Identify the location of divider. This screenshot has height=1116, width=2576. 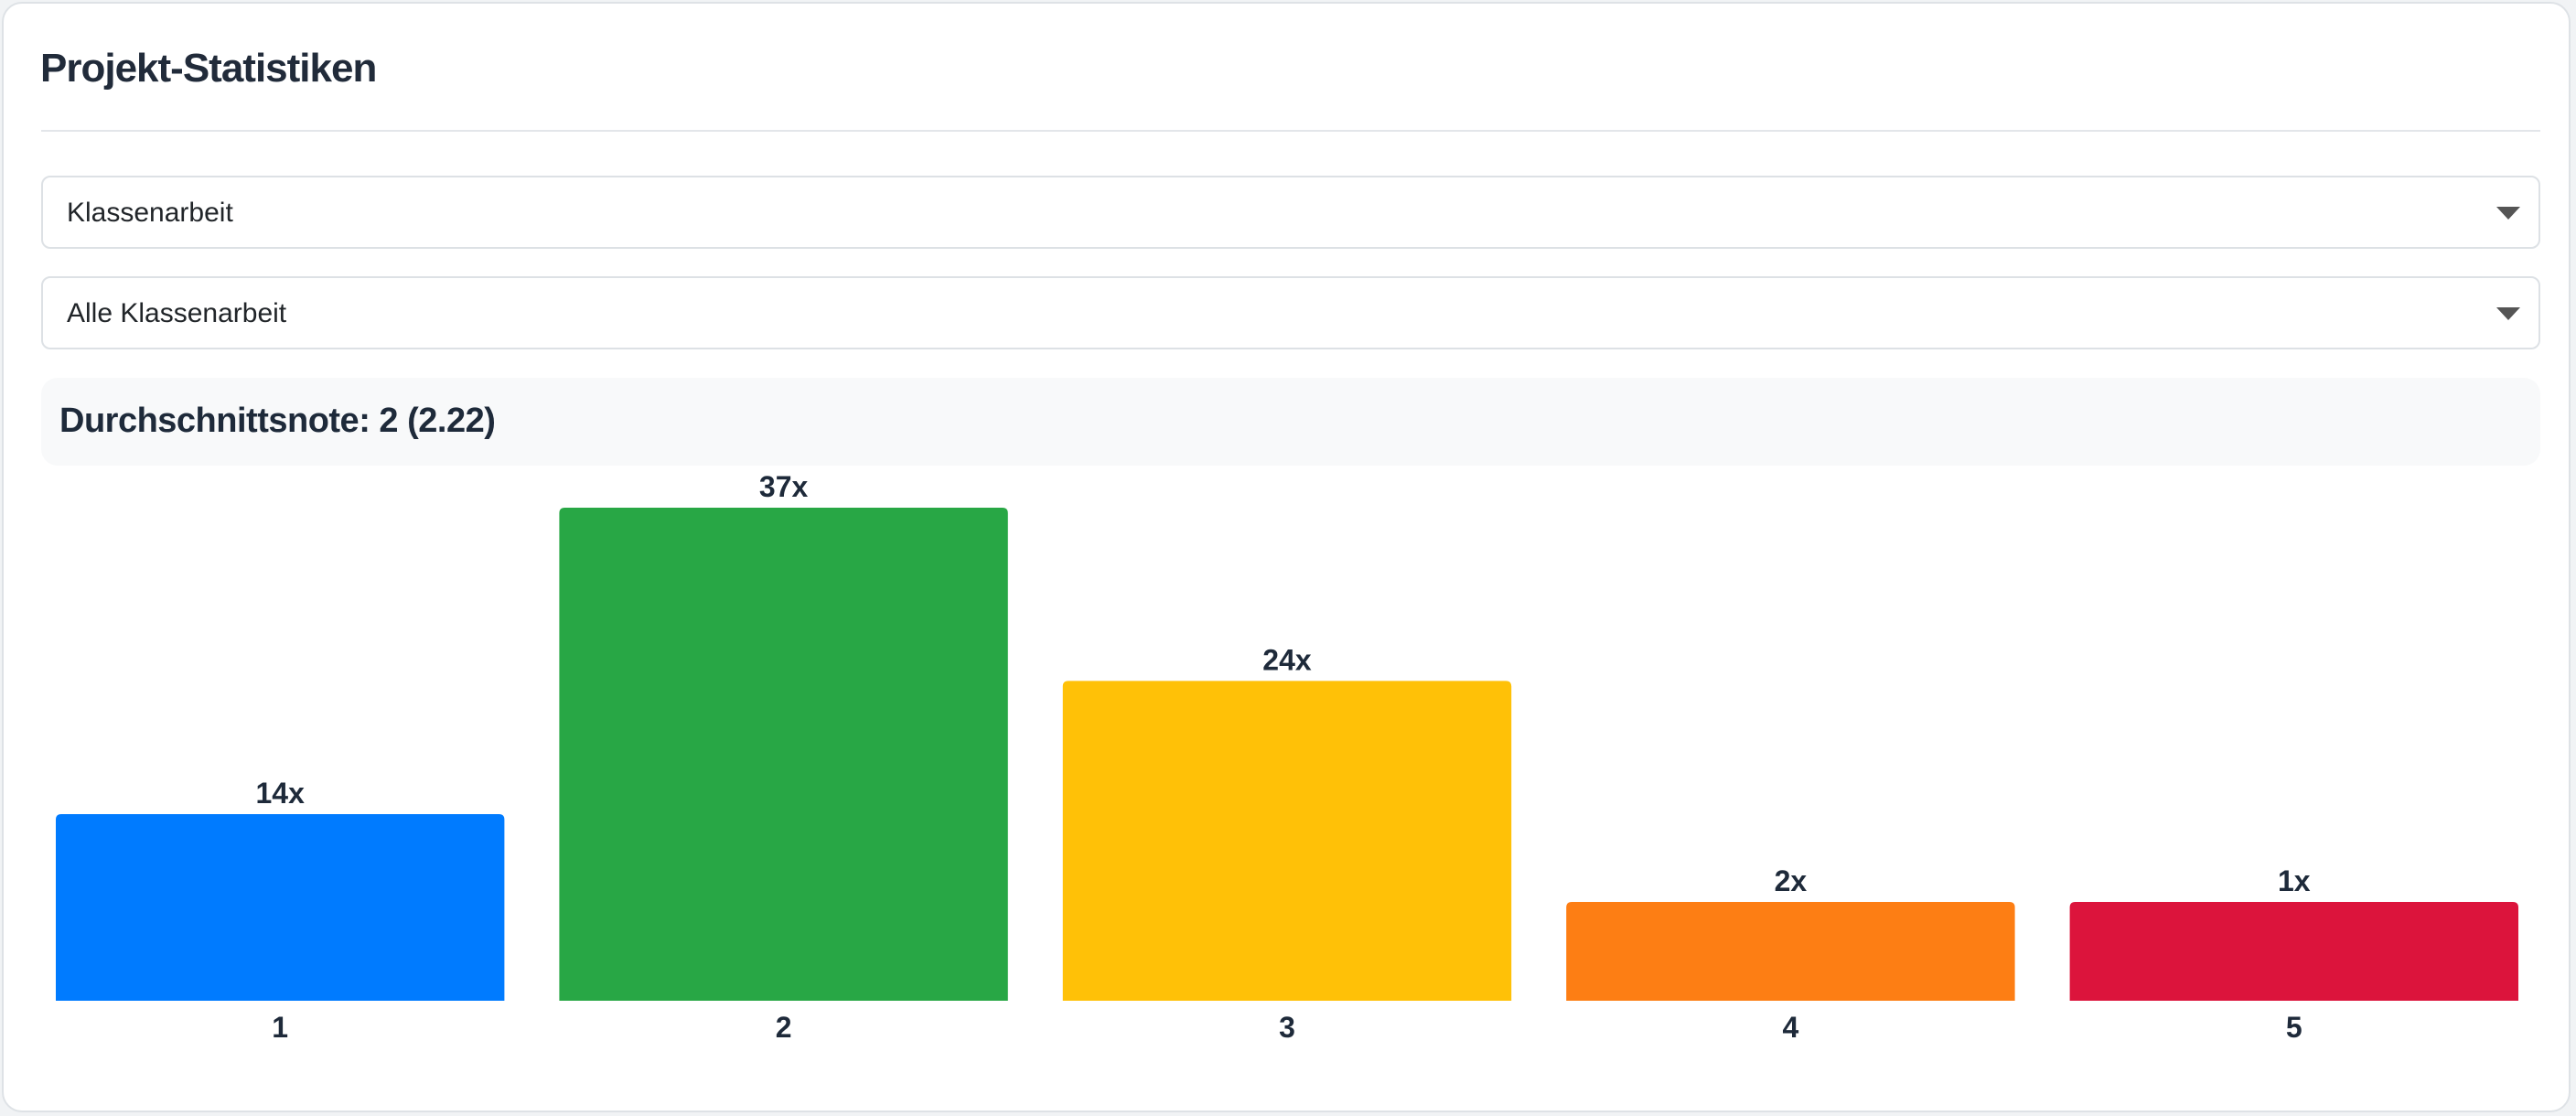
(1291, 131).